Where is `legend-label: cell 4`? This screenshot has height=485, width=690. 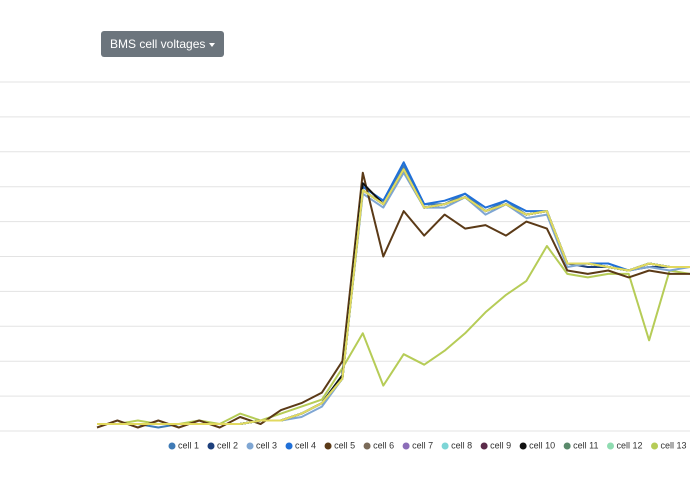
legend-label: cell 4 is located at coordinates (305, 445).